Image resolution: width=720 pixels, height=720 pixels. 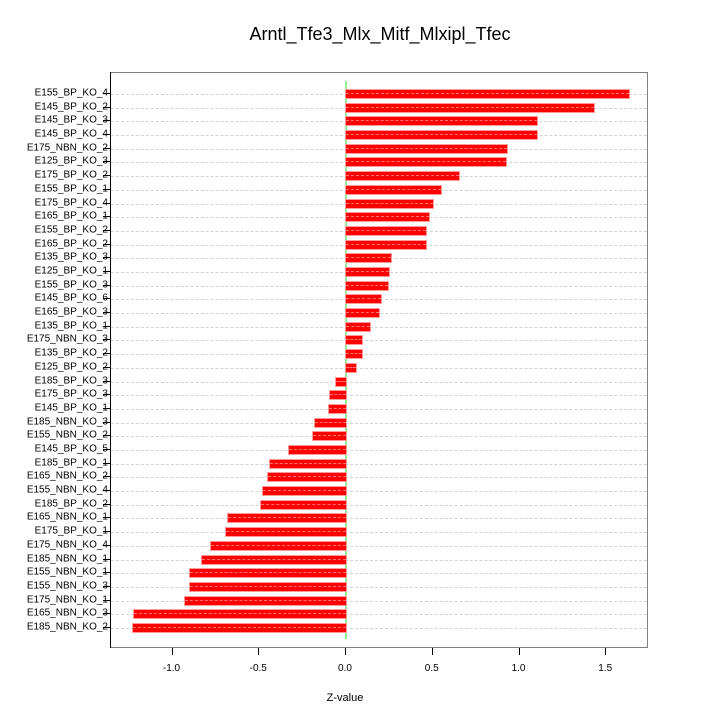 What do you see at coordinates (67, 339) in the screenshot?
I see `y-tick-label: E175_NBN_KO_3` at bounding box center [67, 339].